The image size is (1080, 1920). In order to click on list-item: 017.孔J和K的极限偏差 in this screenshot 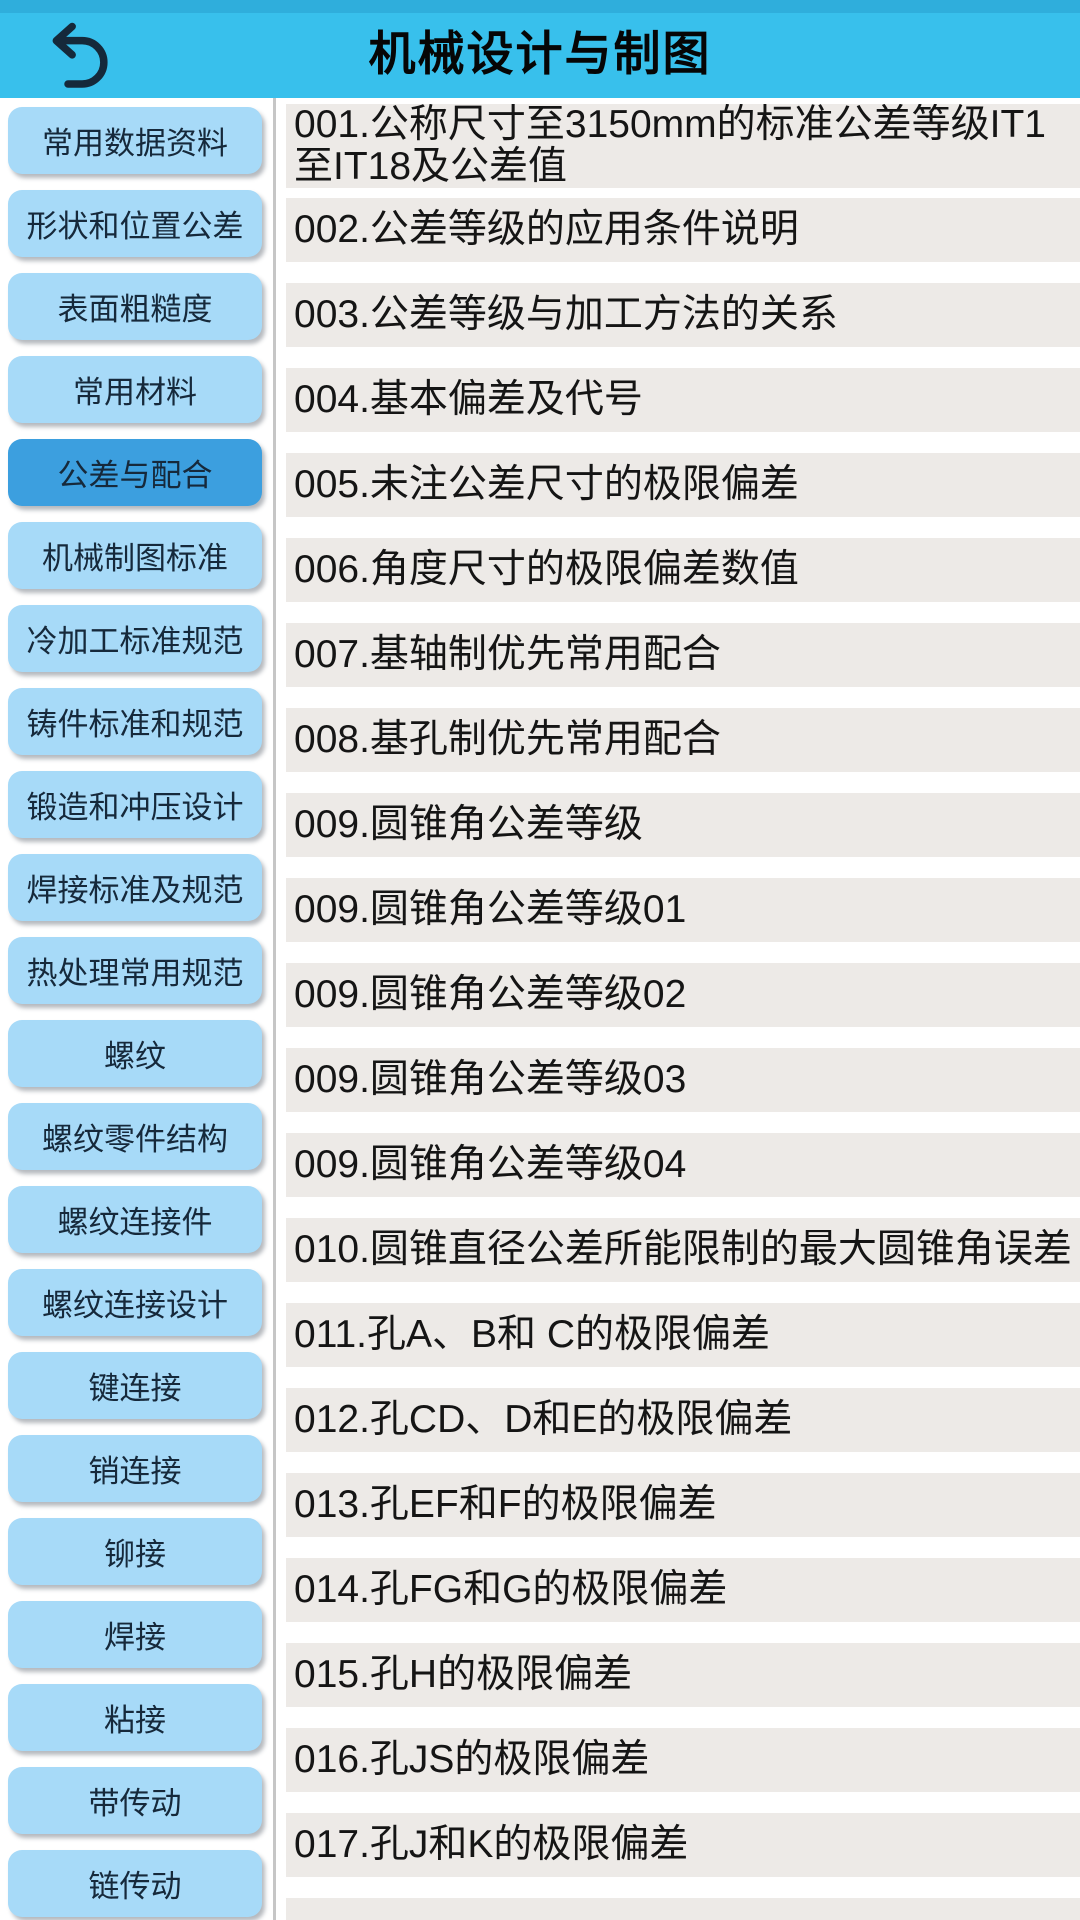, I will do `click(683, 1845)`.